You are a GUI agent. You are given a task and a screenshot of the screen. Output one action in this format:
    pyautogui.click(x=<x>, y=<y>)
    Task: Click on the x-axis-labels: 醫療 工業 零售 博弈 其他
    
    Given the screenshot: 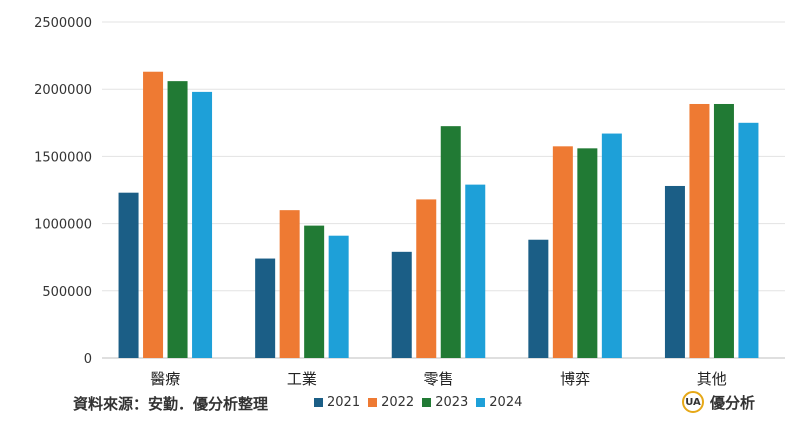 What is the action you would take?
    pyautogui.click(x=438, y=379)
    